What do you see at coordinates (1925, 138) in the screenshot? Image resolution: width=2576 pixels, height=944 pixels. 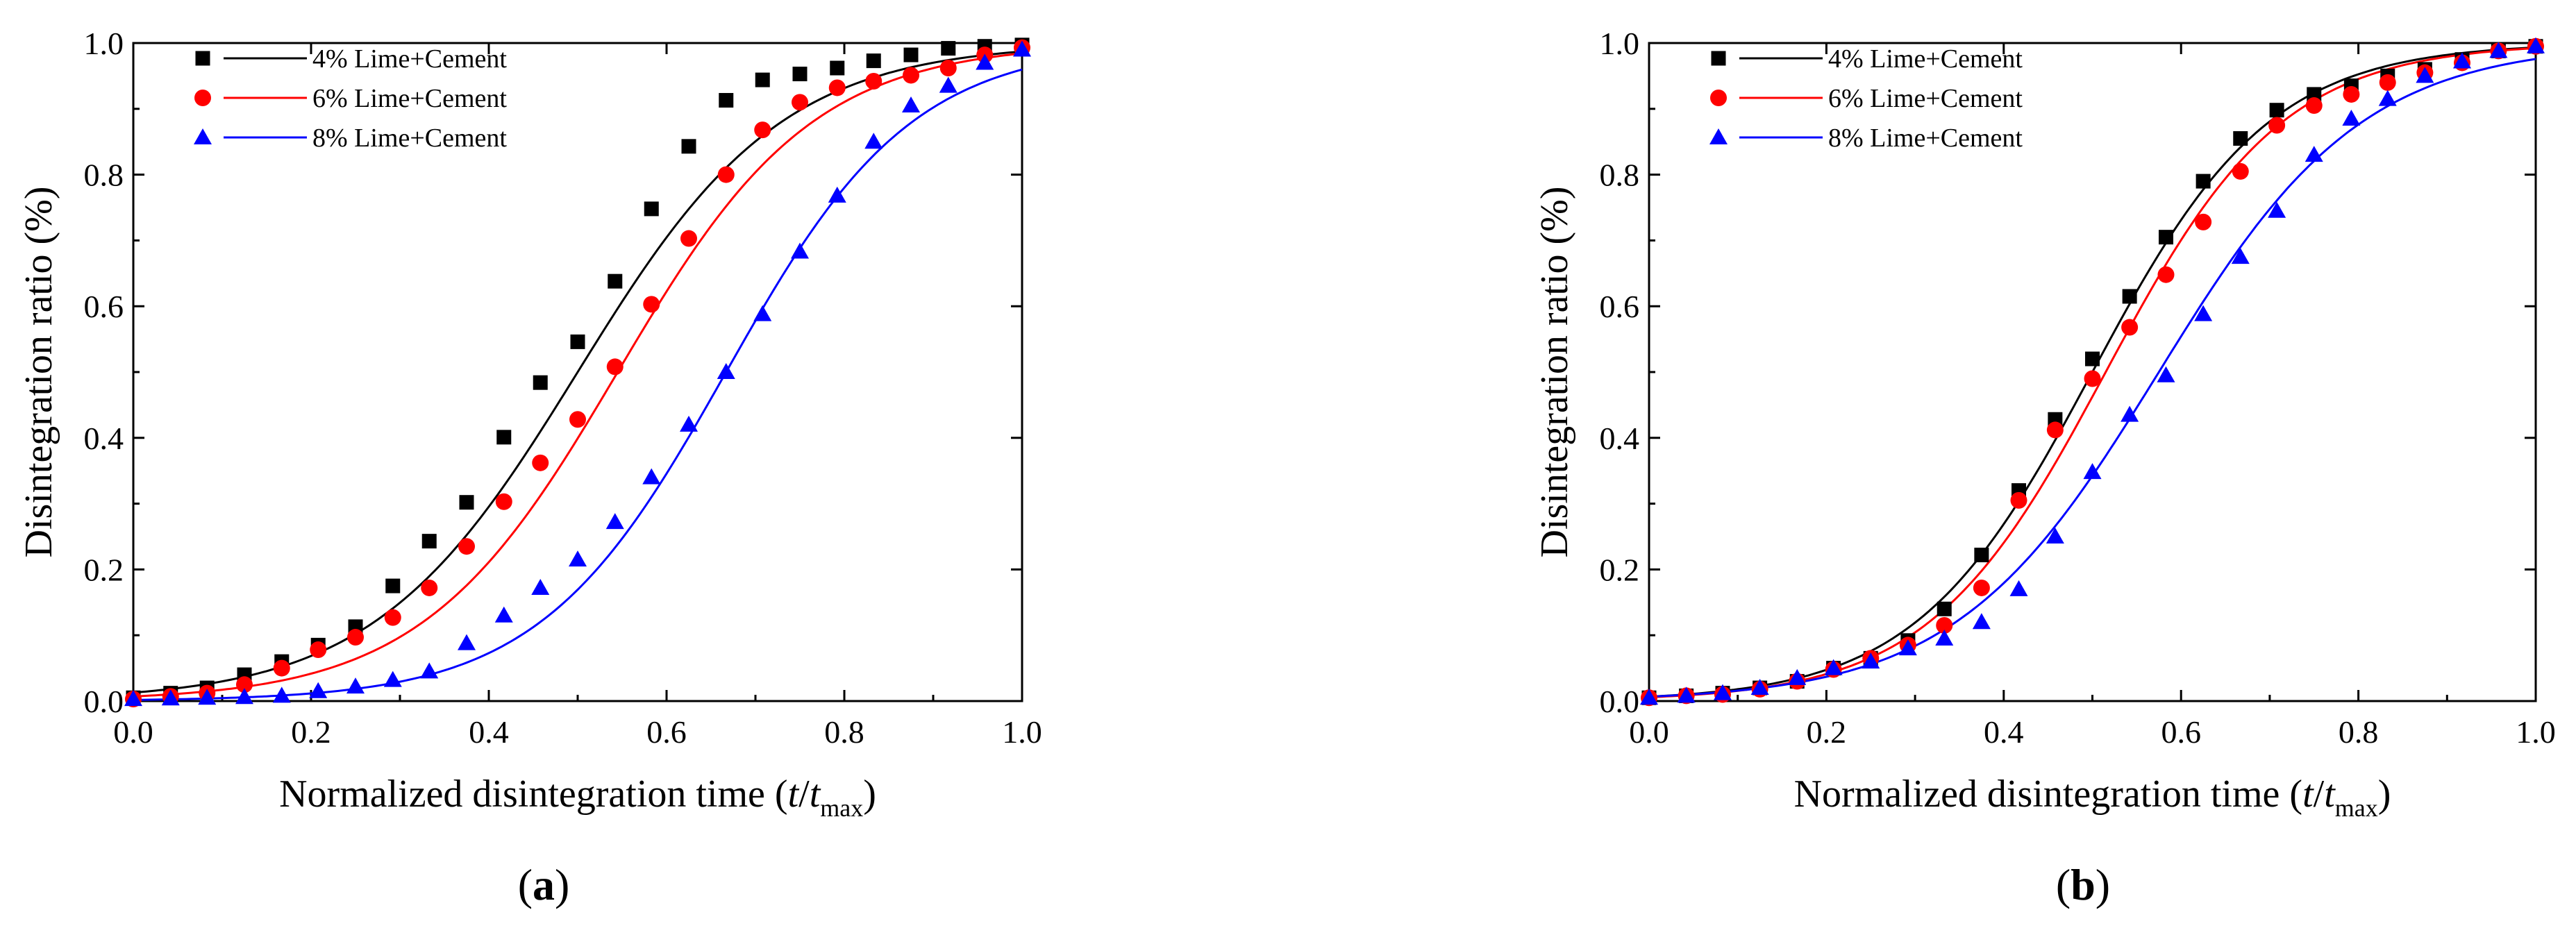 I see `legend-label: 8% Lime+Cement` at bounding box center [1925, 138].